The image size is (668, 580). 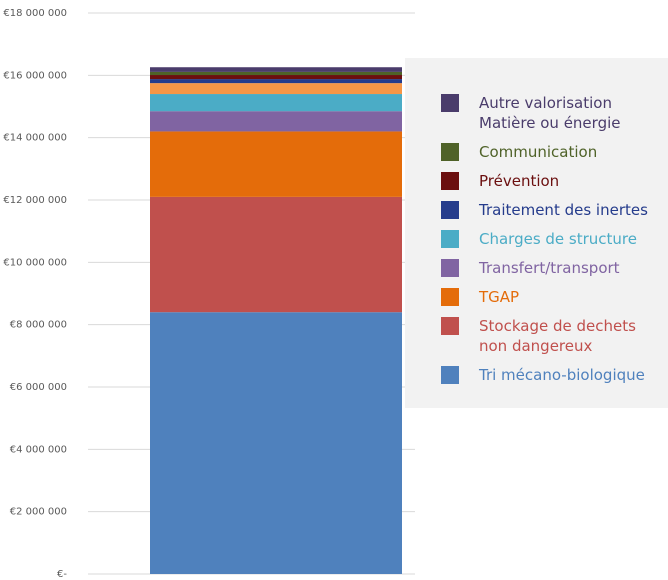 What do you see at coordinates (549, 268) in the screenshot?
I see `legend-label: Transfert/transport` at bounding box center [549, 268].